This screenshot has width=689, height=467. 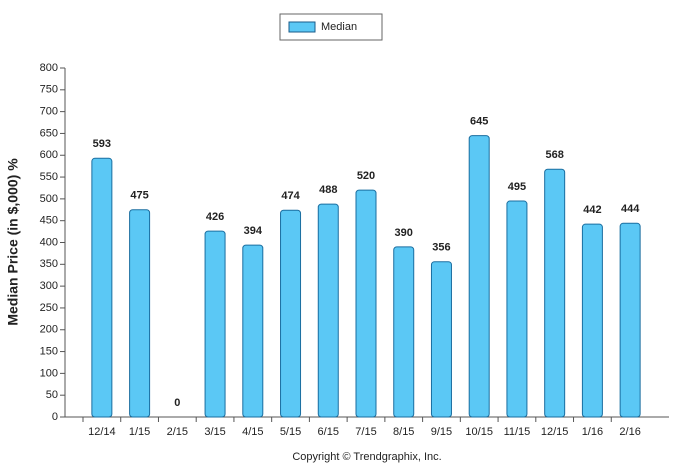 I want to click on y-tick-label: 450, so click(x=49, y=221).